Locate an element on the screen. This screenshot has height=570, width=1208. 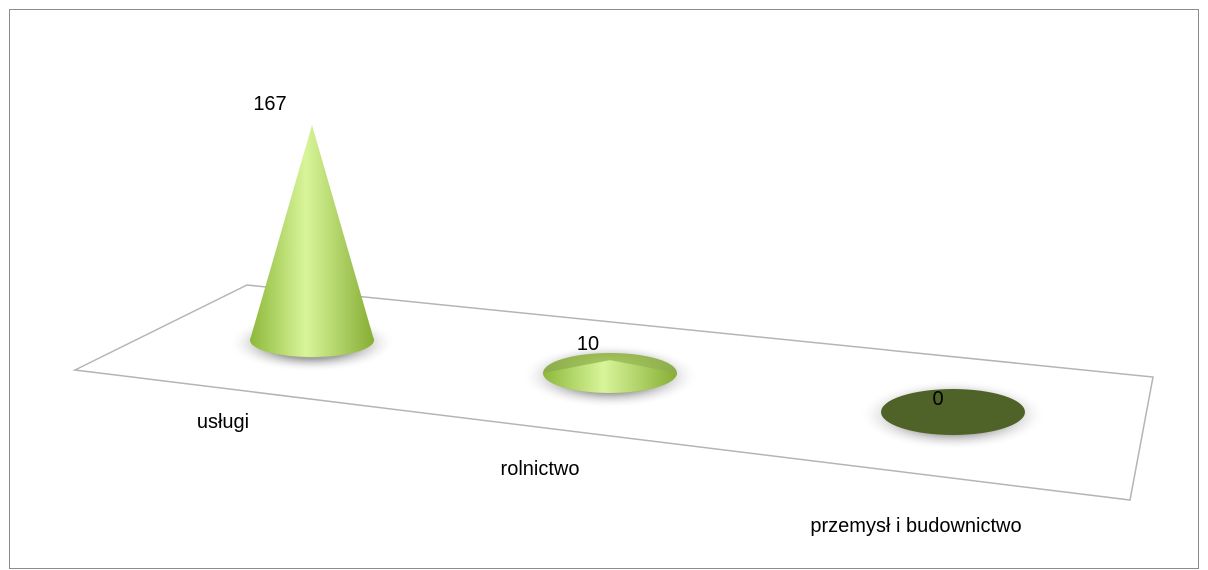
bar-base-przemysl is located at coordinates (953, 412).